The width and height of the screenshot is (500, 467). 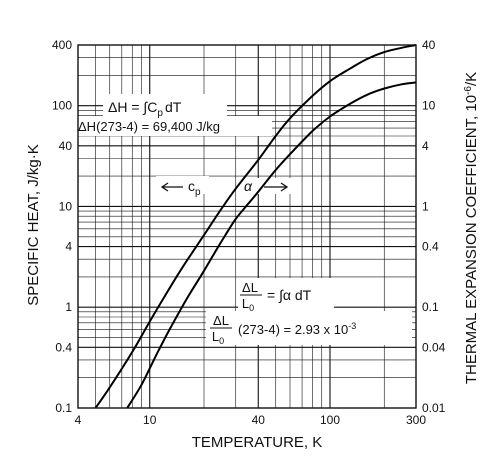 I want to click on dl-fraction-den-main: L, so click(x=245, y=303).